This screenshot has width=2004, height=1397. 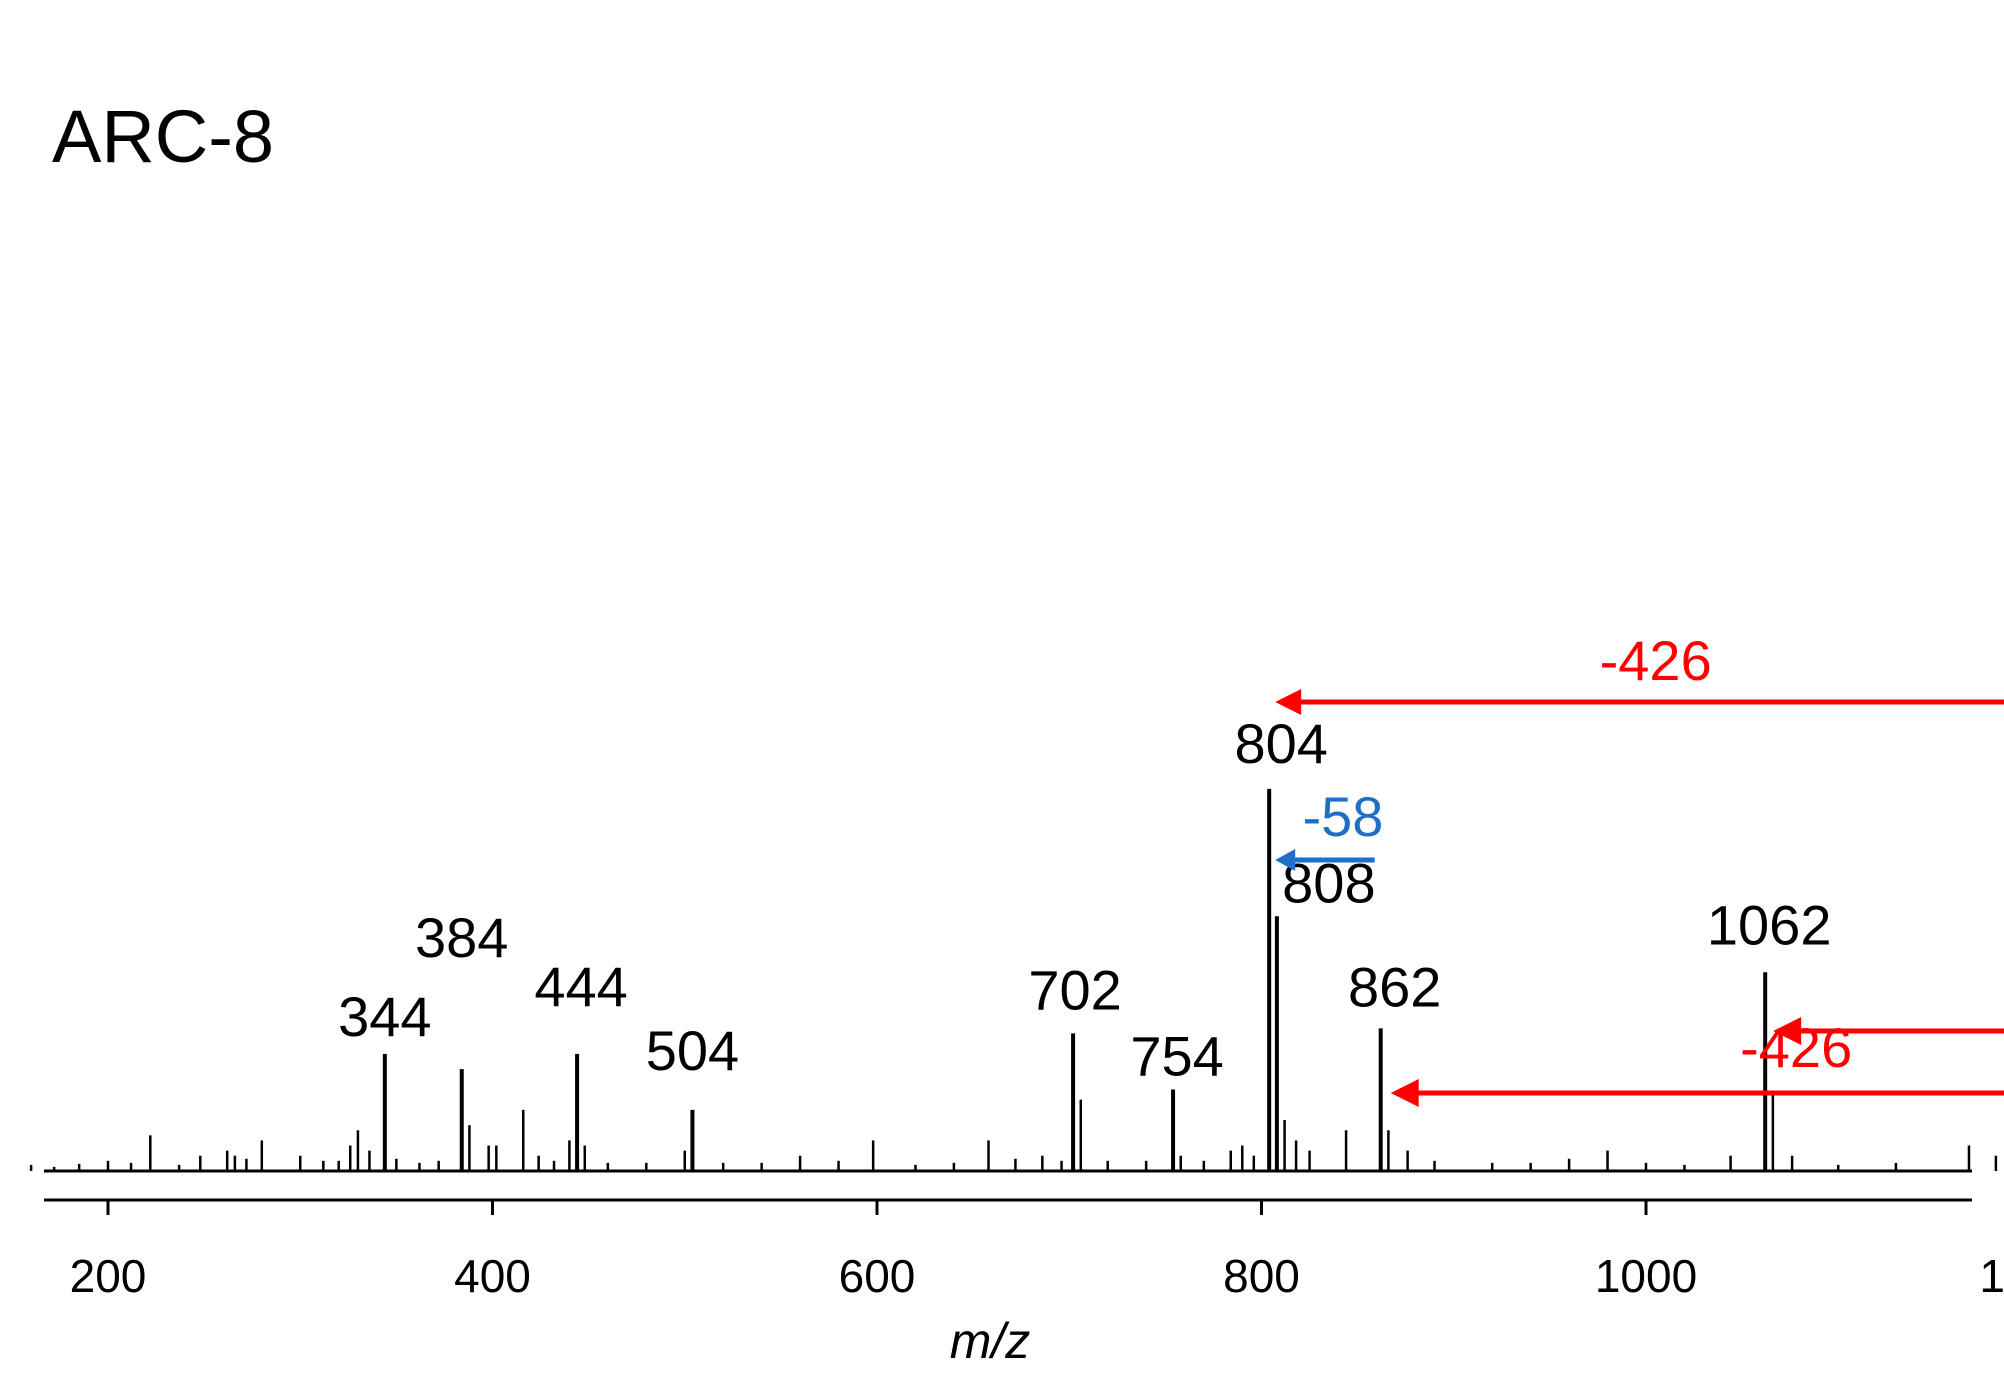 What do you see at coordinates (1037, 1251) in the screenshot?
I see `x-axis-ticks: 2004006008001000120014001600` at bounding box center [1037, 1251].